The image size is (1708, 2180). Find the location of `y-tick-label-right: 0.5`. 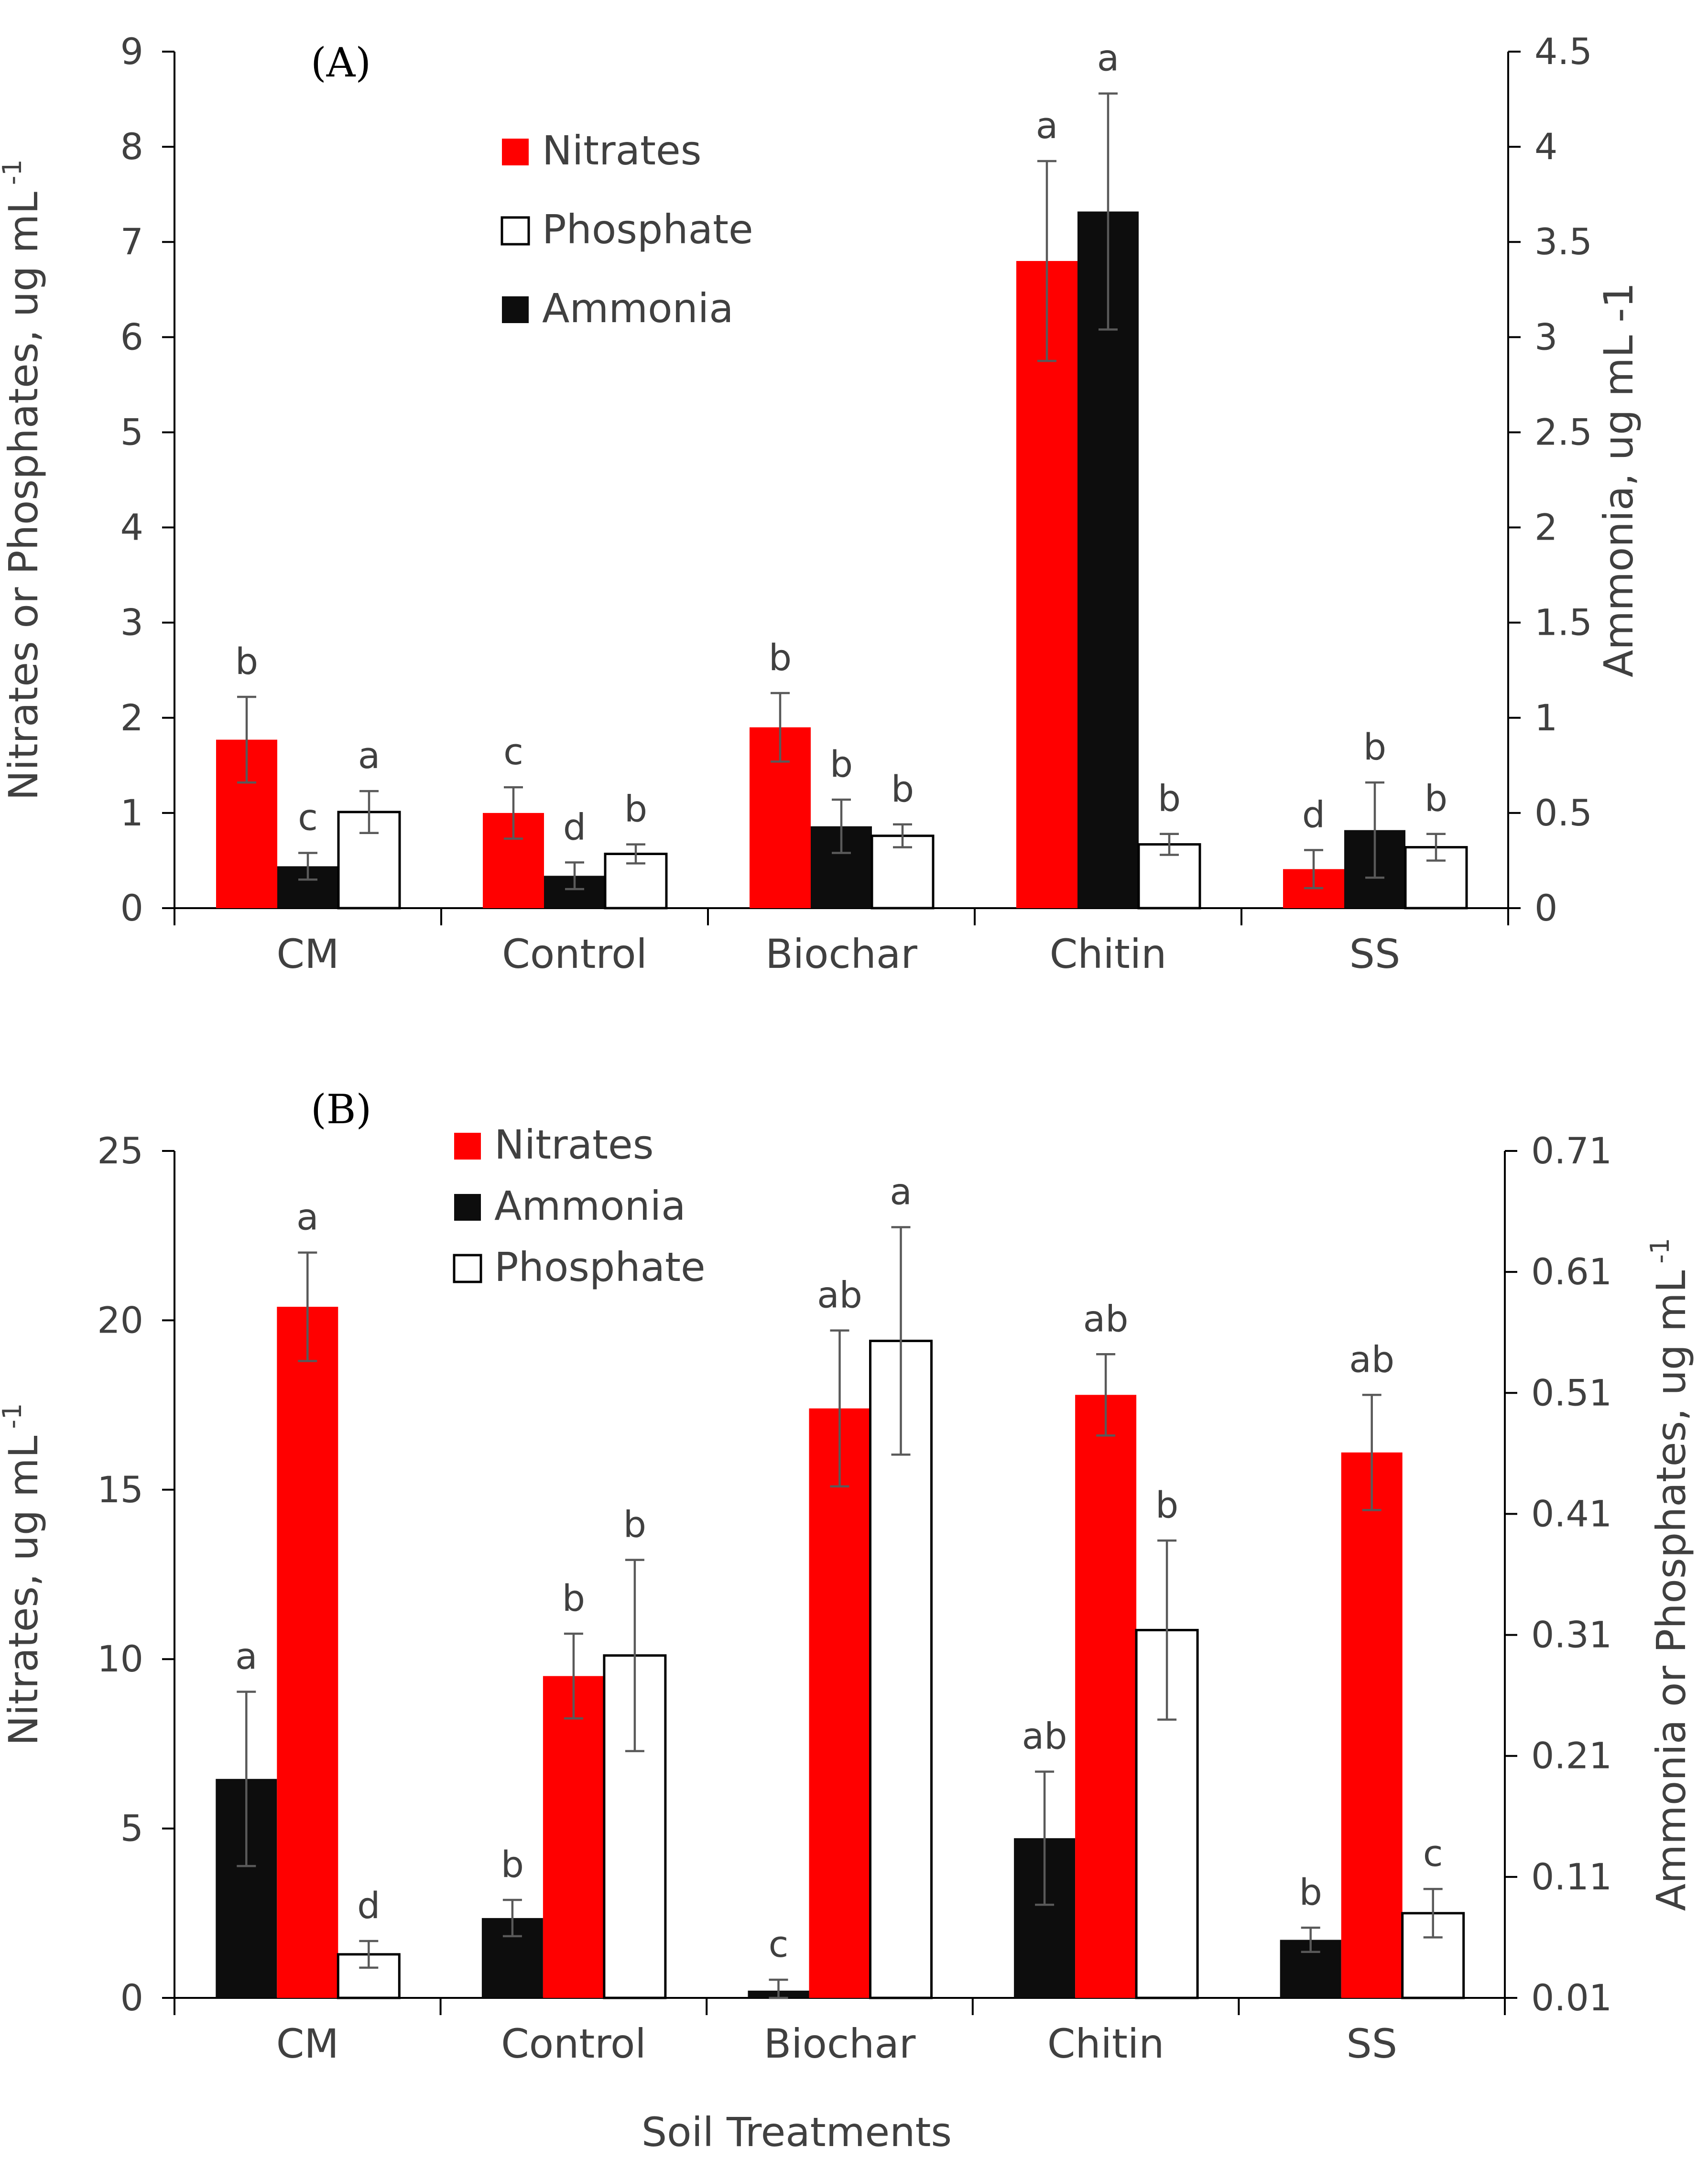

y-tick-label-right: 0.5 is located at coordinates (1563, 813).